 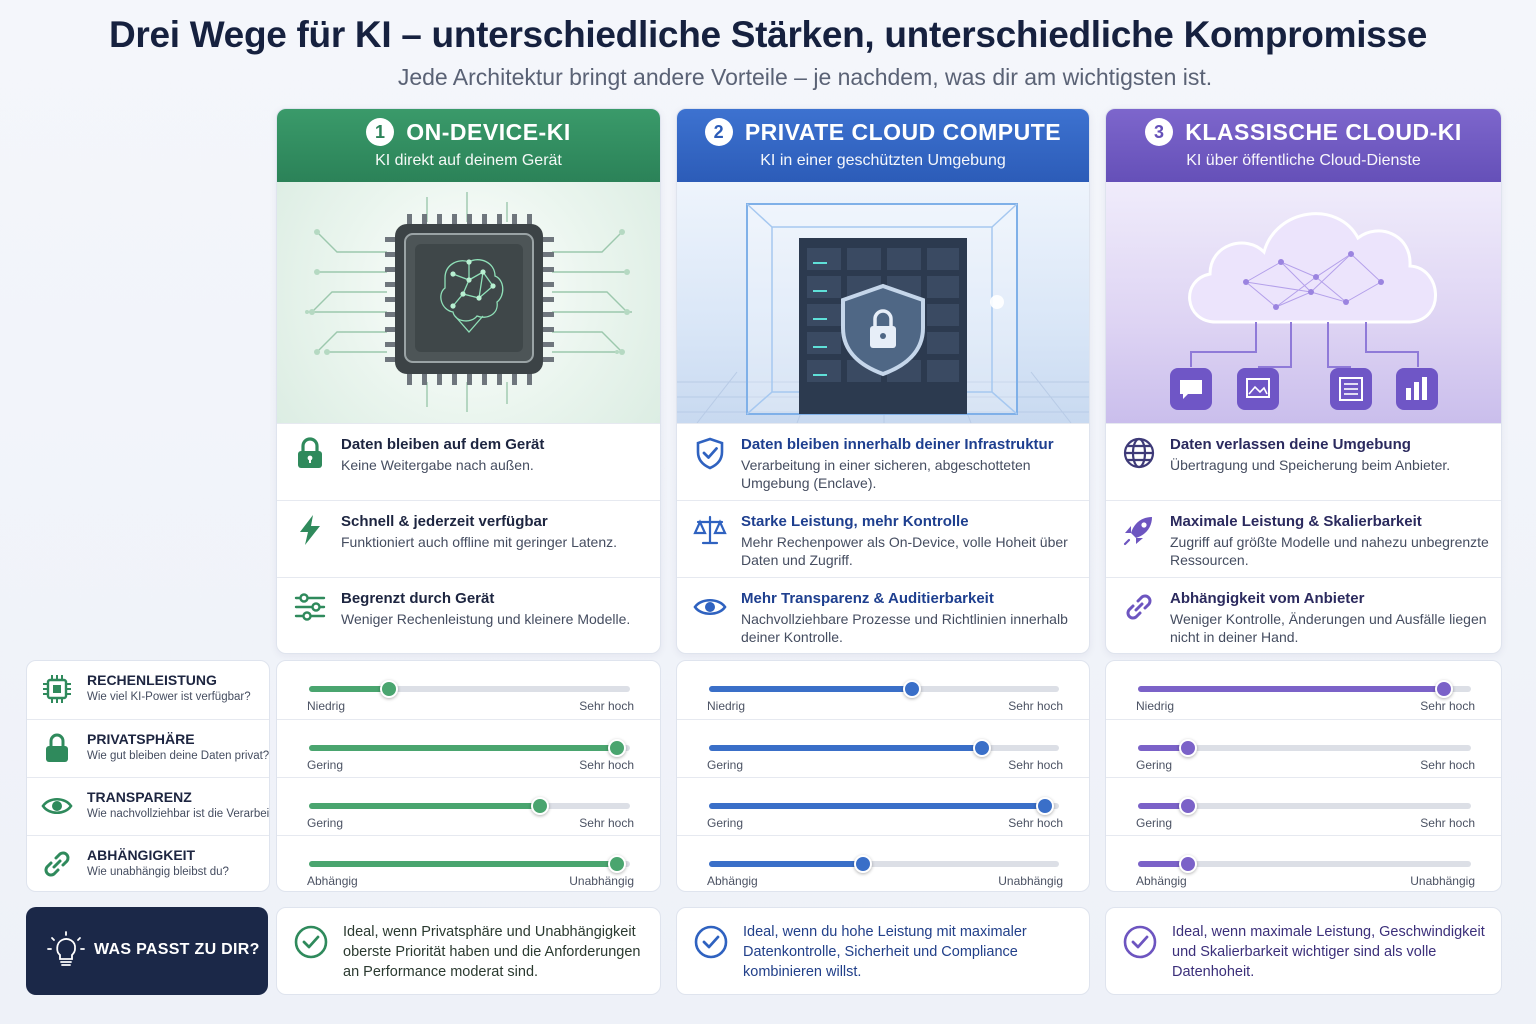 I want to click on column-subtitle: KI in einer geschützten Umgebung, so click(x=883, y=160).